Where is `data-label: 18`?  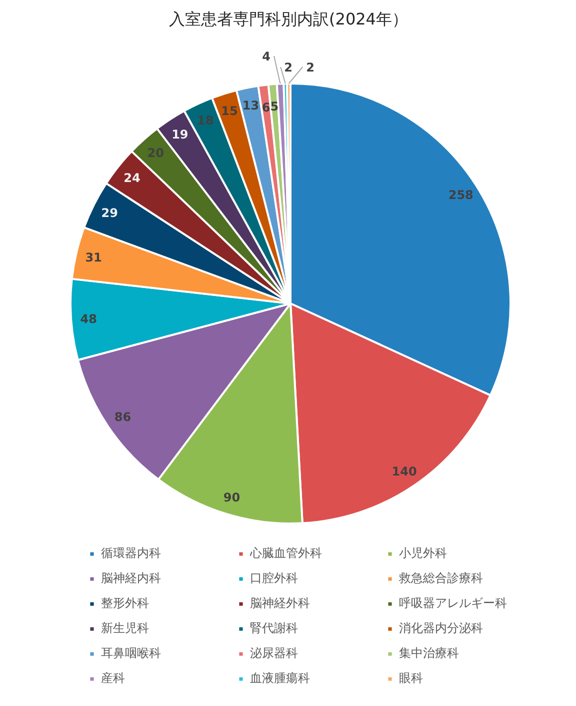
data-label: 18 is located at coordinates (205, 120).